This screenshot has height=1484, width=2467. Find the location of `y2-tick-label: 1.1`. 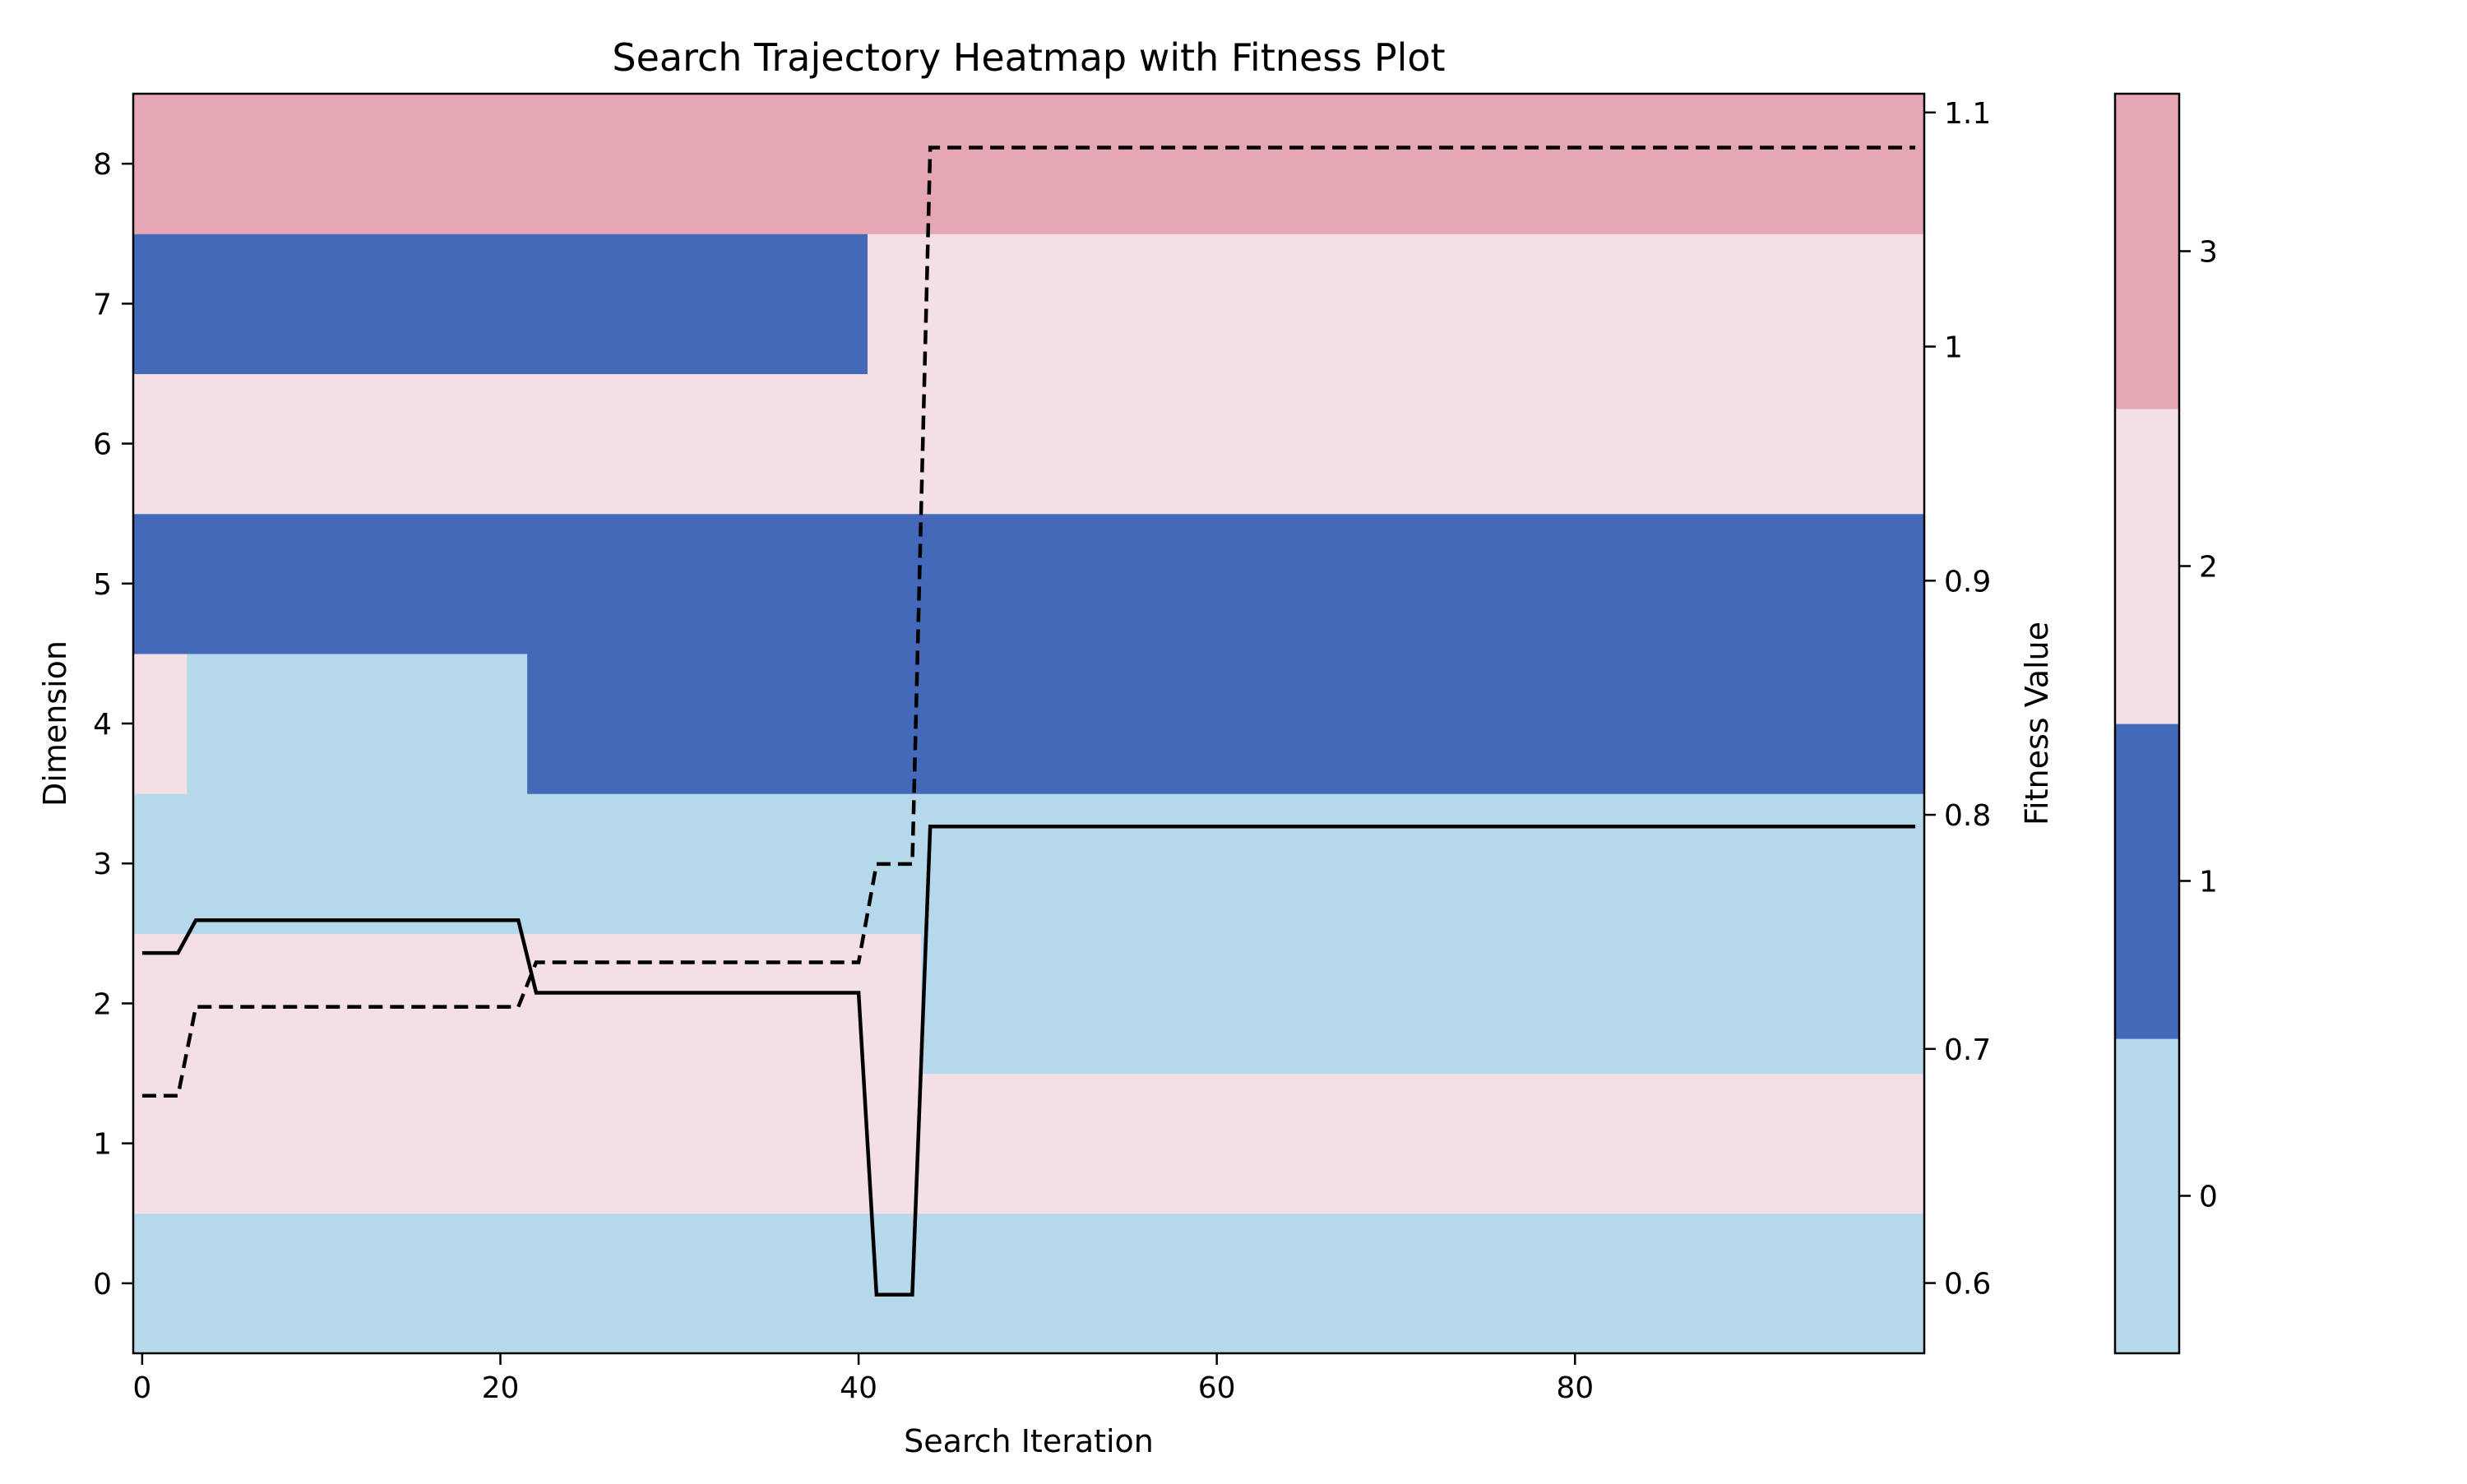

y2-tick-label: 1.1 is located at coordinates (1968, 114).